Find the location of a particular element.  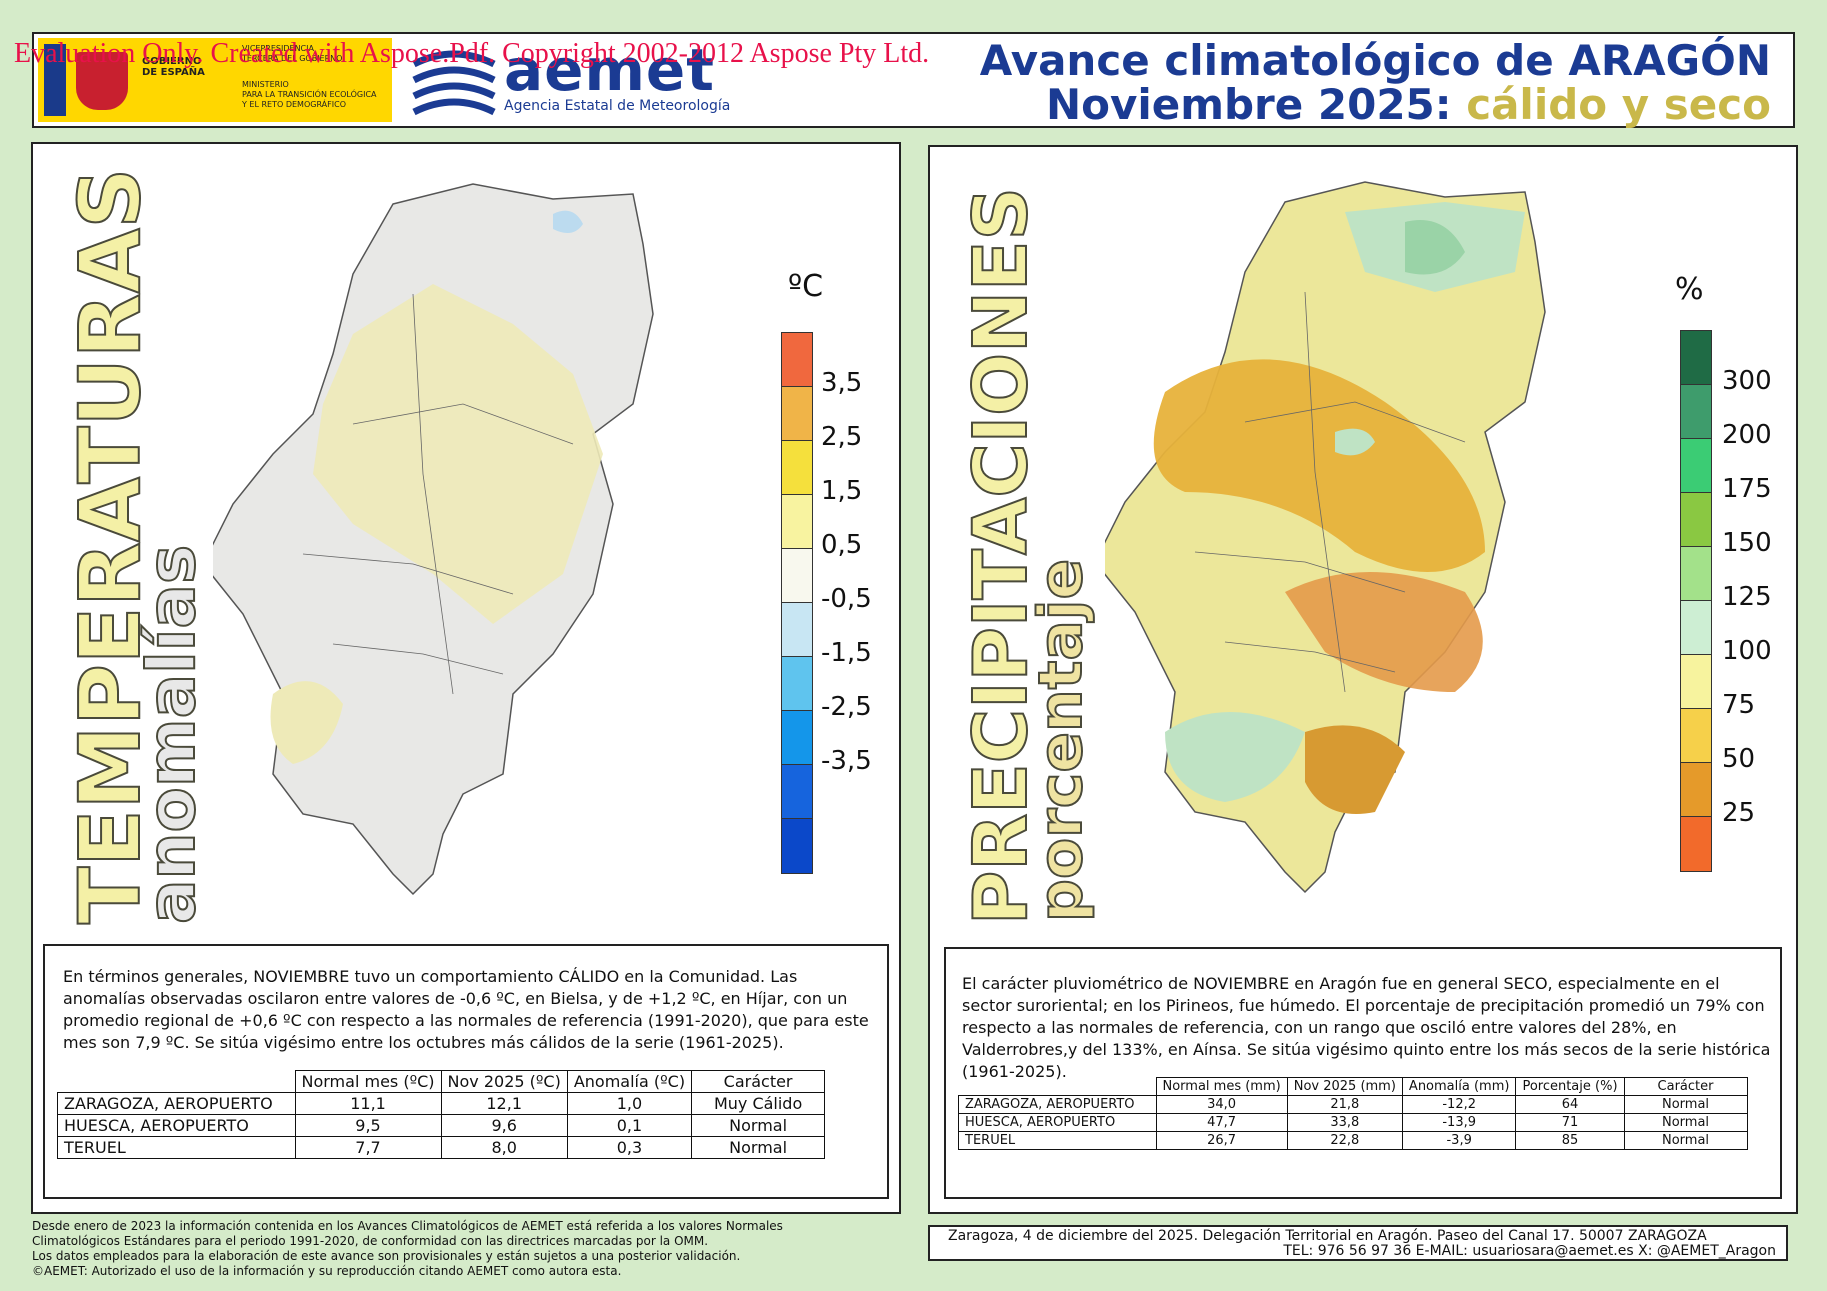

temperature-scale-label: -0,5 is located at coordinates (846, 599).